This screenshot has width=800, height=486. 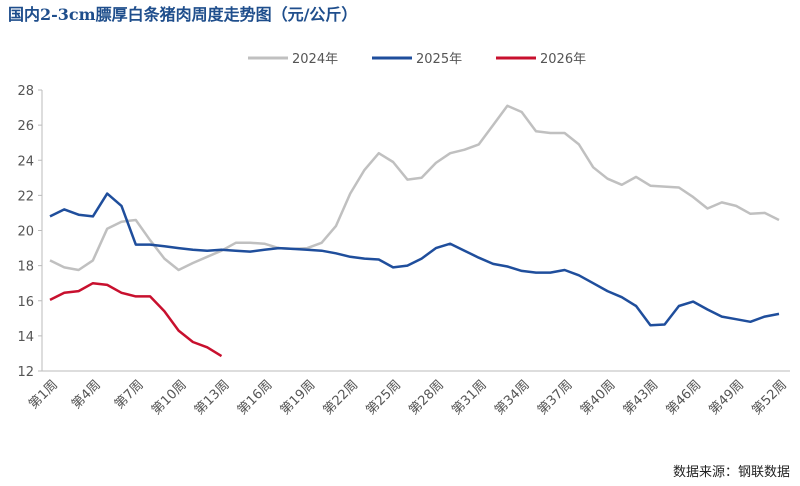 What do you see at coordinates (512, 397) in the screenshot?
I see `x-tick-label: 第34周` at bounding box center [512, 397].